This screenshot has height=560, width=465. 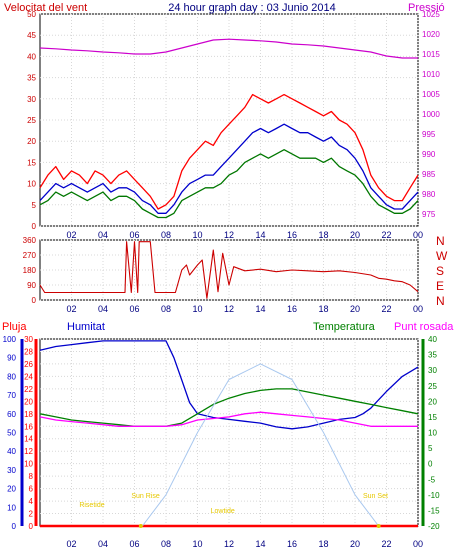 I want to click on annotation-label: Risetide, so click(x=91, y=505).